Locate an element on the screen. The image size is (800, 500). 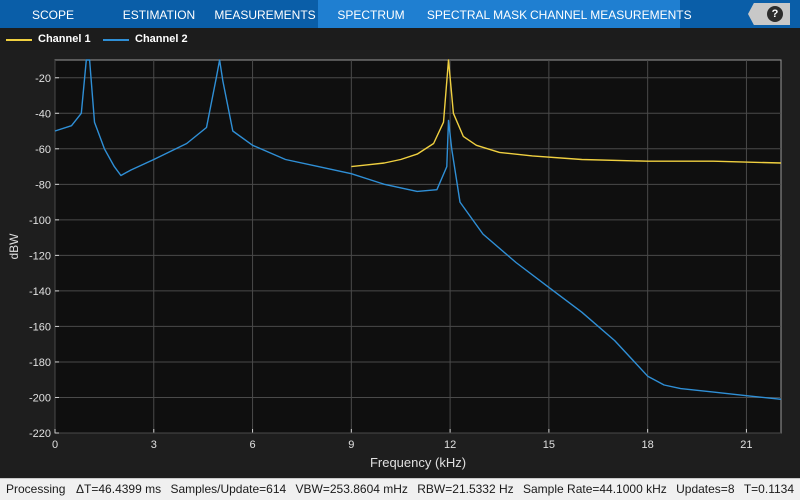
y-tick-label: -100 is located at coordinates (40, 221).